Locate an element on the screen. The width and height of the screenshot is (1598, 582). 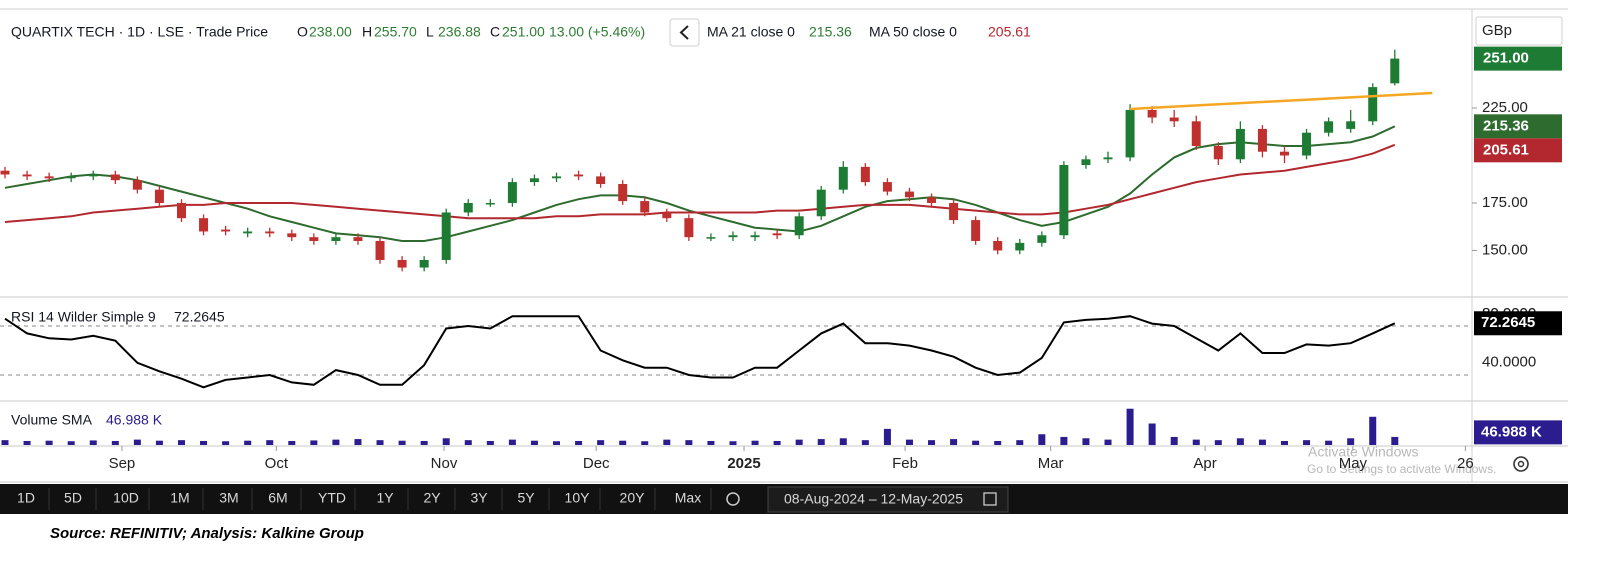
volume-label: 46.988 K is located at coordinates (1511, 431).